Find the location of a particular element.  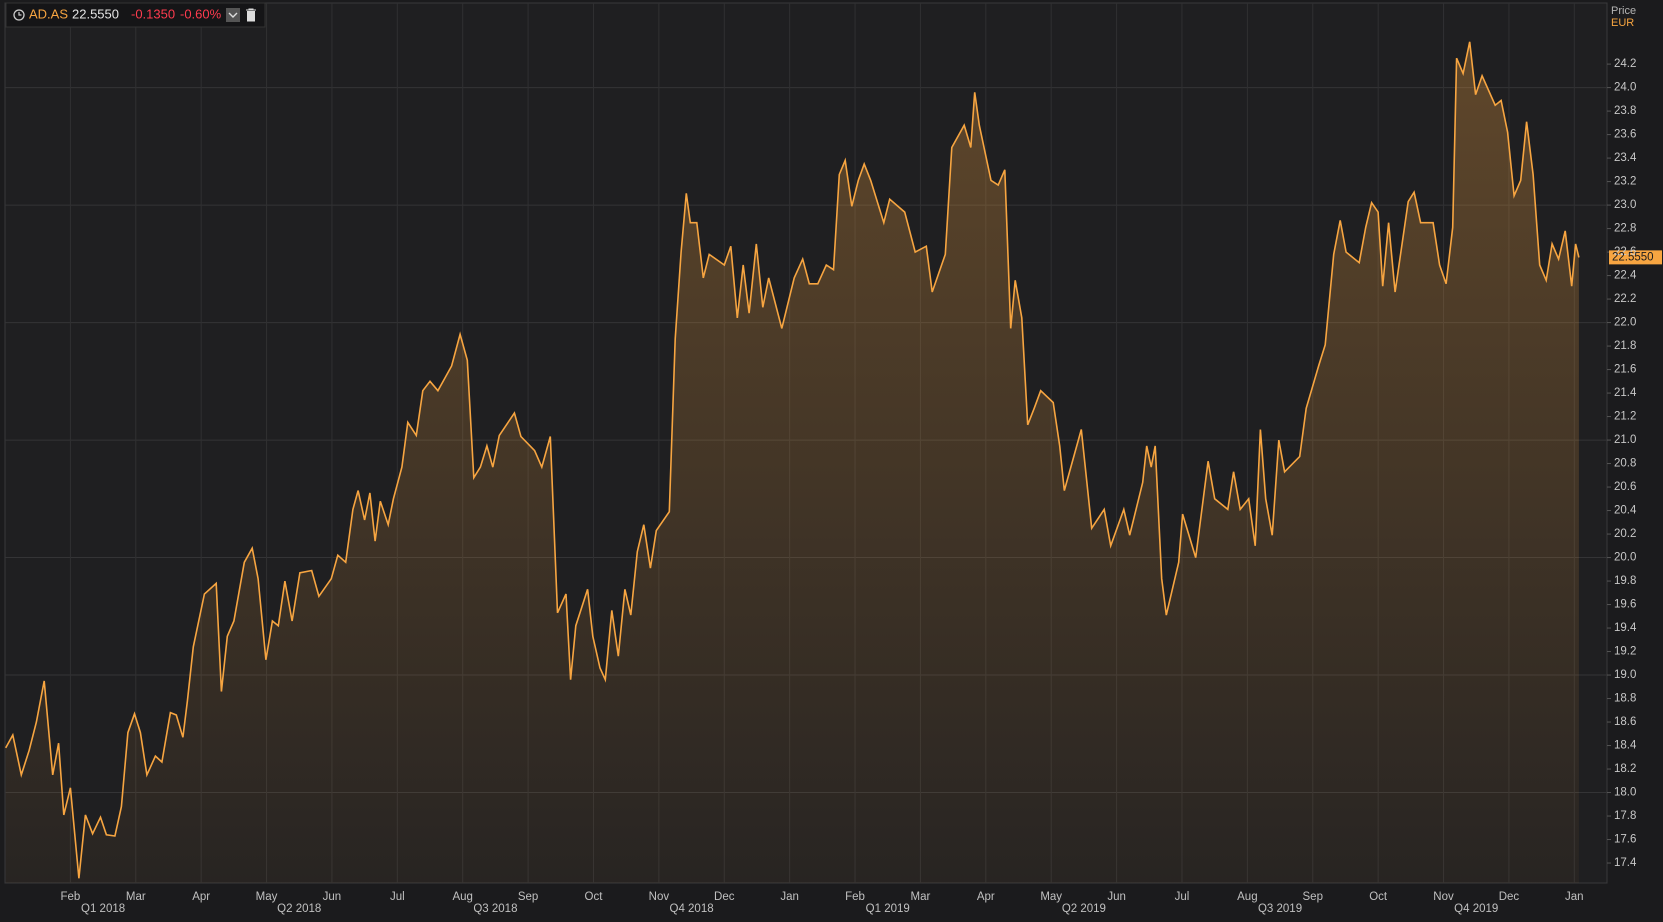

y-tick-label: 21.4 is located at coordinates (1625, 393).